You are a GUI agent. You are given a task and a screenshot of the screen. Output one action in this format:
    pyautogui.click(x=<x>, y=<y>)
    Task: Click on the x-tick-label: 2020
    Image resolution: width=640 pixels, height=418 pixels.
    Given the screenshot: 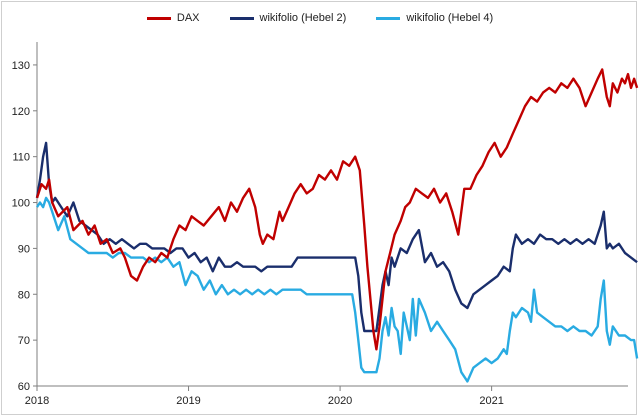 What is the action you would take?
    pyautogui.click(x=340, y=401)
    